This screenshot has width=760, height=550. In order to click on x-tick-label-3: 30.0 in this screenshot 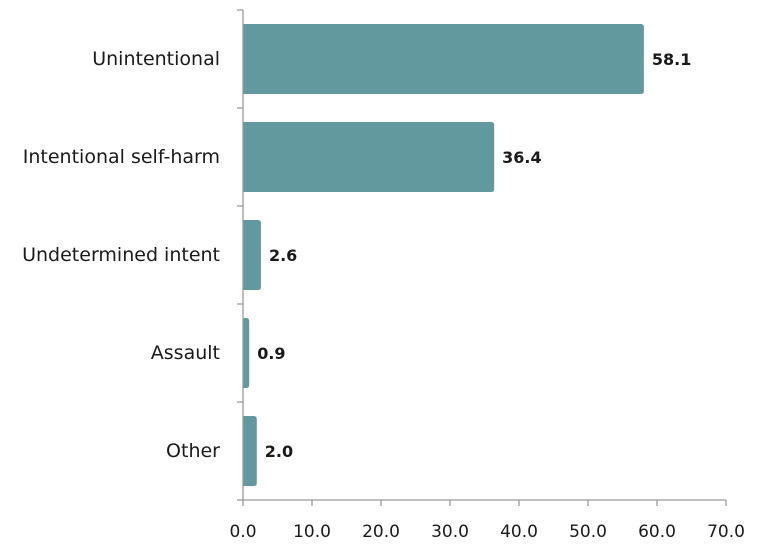, I will do `click(450, 532)`.